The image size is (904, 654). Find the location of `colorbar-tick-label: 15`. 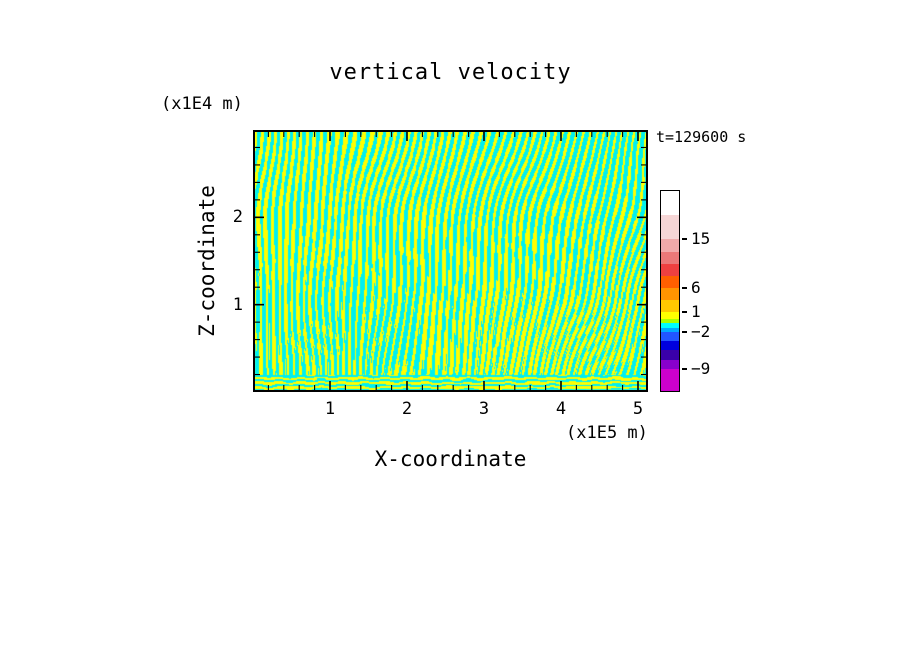

colorbar-tick-label: 15 is located at coordinates (701, 238).